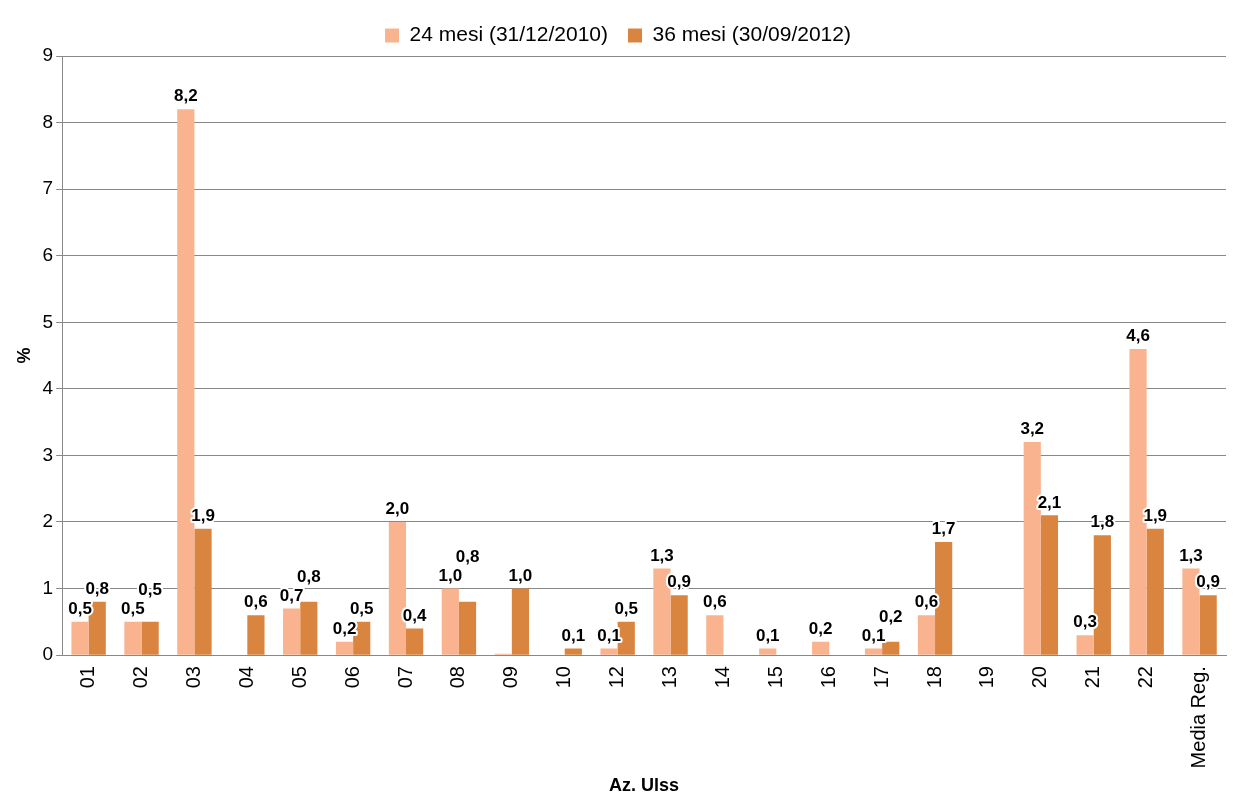 This screenshot has height=806, width=1236. I want to click on x-axis-title: Az. Ulss, so click(644, 785).